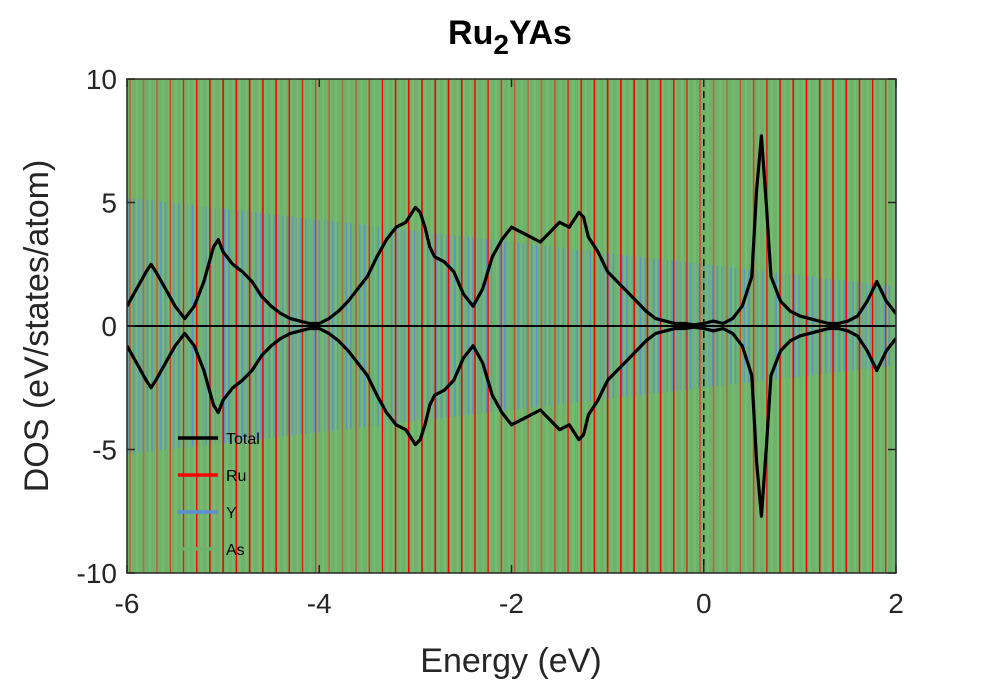 The width and height of the screenshot is (989, 685). I want to click on legend: Total Ru Y As, so click(219, 495).